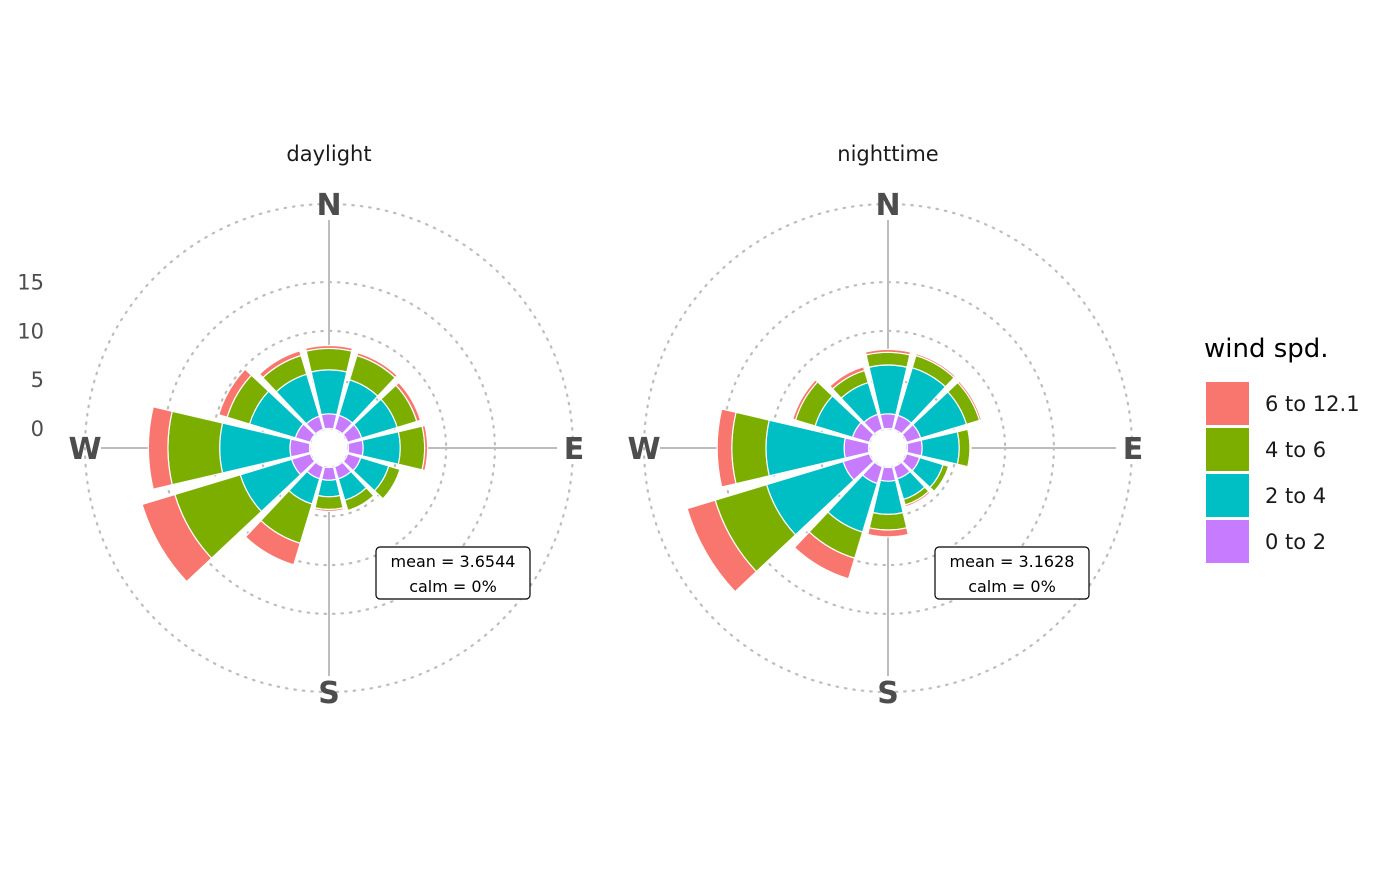 This screenshot has height=870, width=1400. I want to click on legend-label: 6 to 12.1, so click(1312, 404).